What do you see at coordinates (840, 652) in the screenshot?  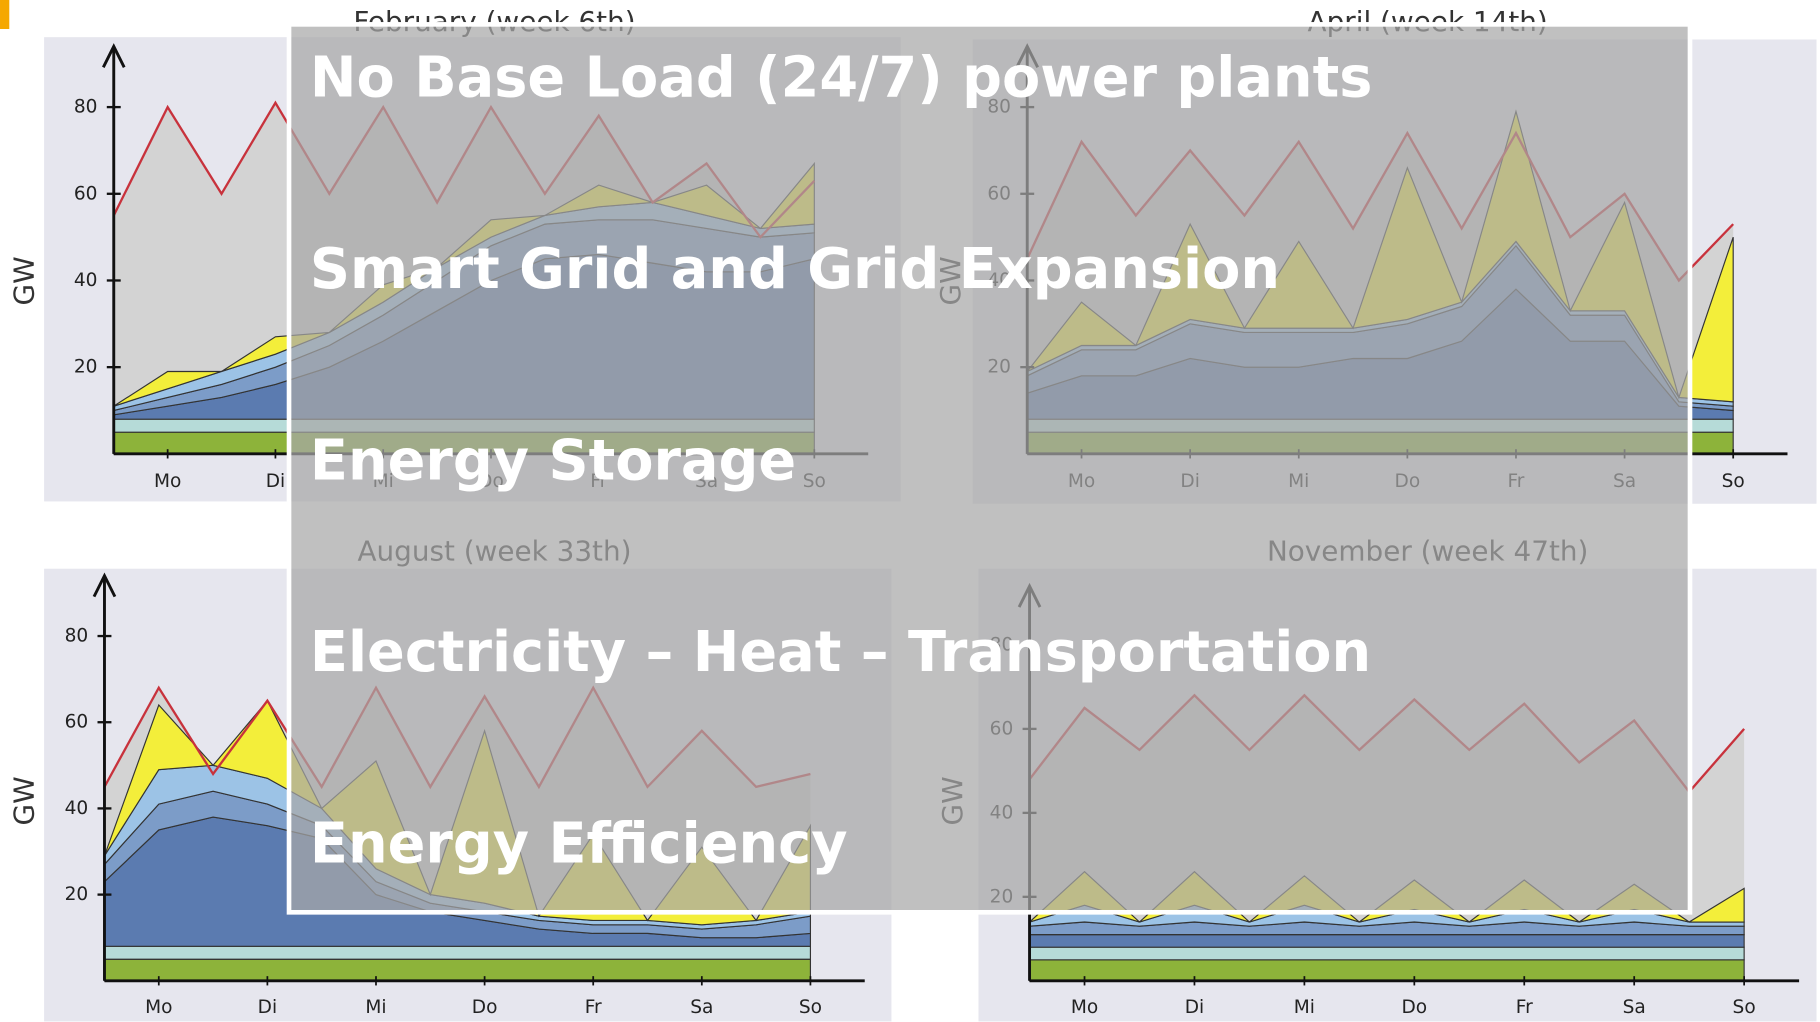 I see `overlay-item: Electricity – Heat – Transportation` at bounding box center [840, 652].